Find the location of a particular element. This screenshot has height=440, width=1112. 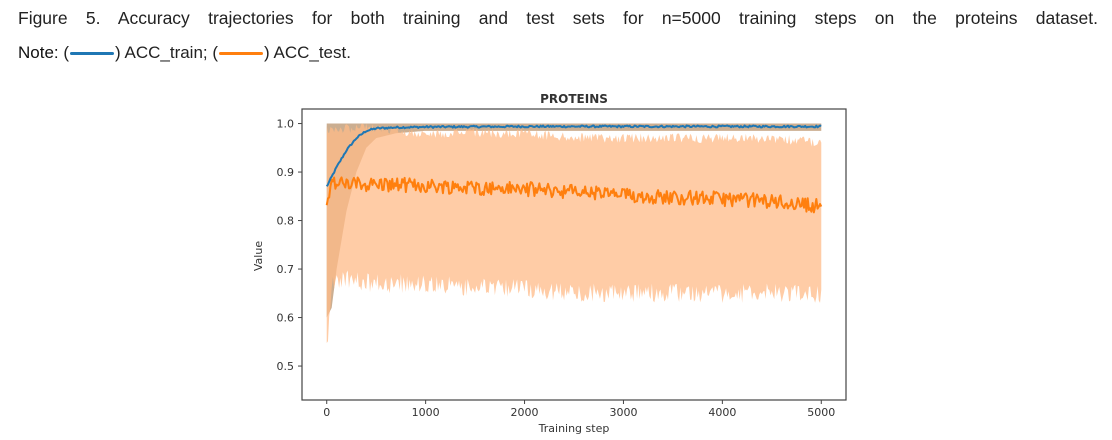

x-tick-label: 5000 is located at coordinates (821, 412).